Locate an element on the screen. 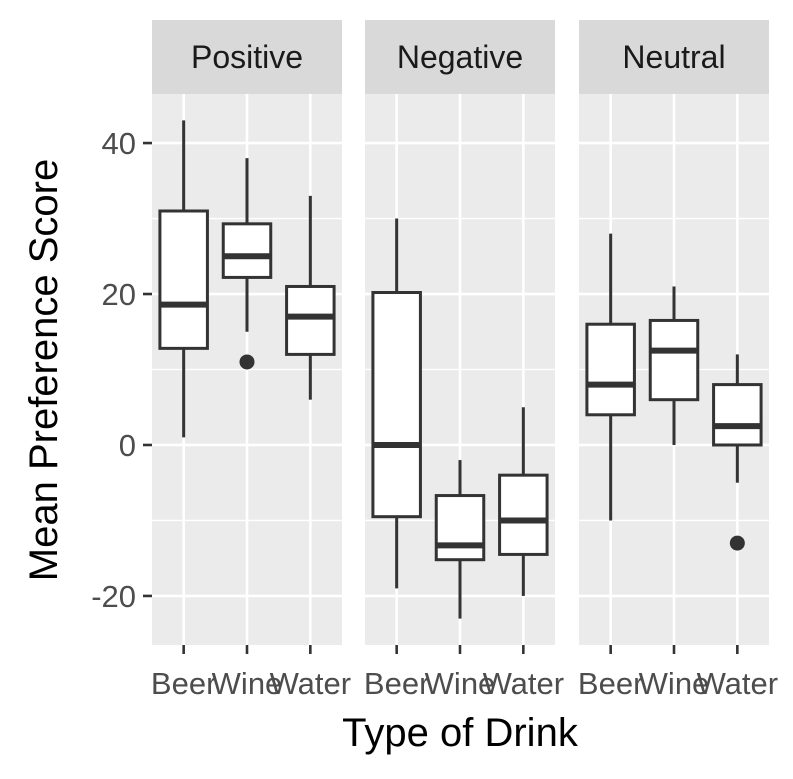 The height and width of the screenshot is (779, 793). y-tick-label: 20 is located at coordinates (119, 294).